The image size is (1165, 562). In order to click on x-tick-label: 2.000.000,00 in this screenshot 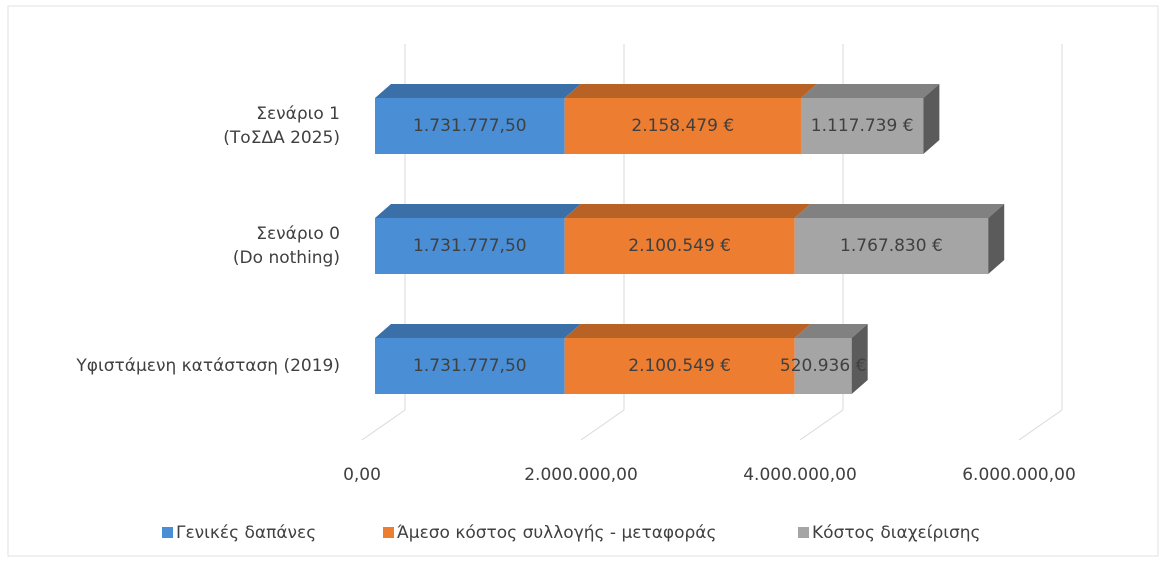, I will do `click(581, 475)`.